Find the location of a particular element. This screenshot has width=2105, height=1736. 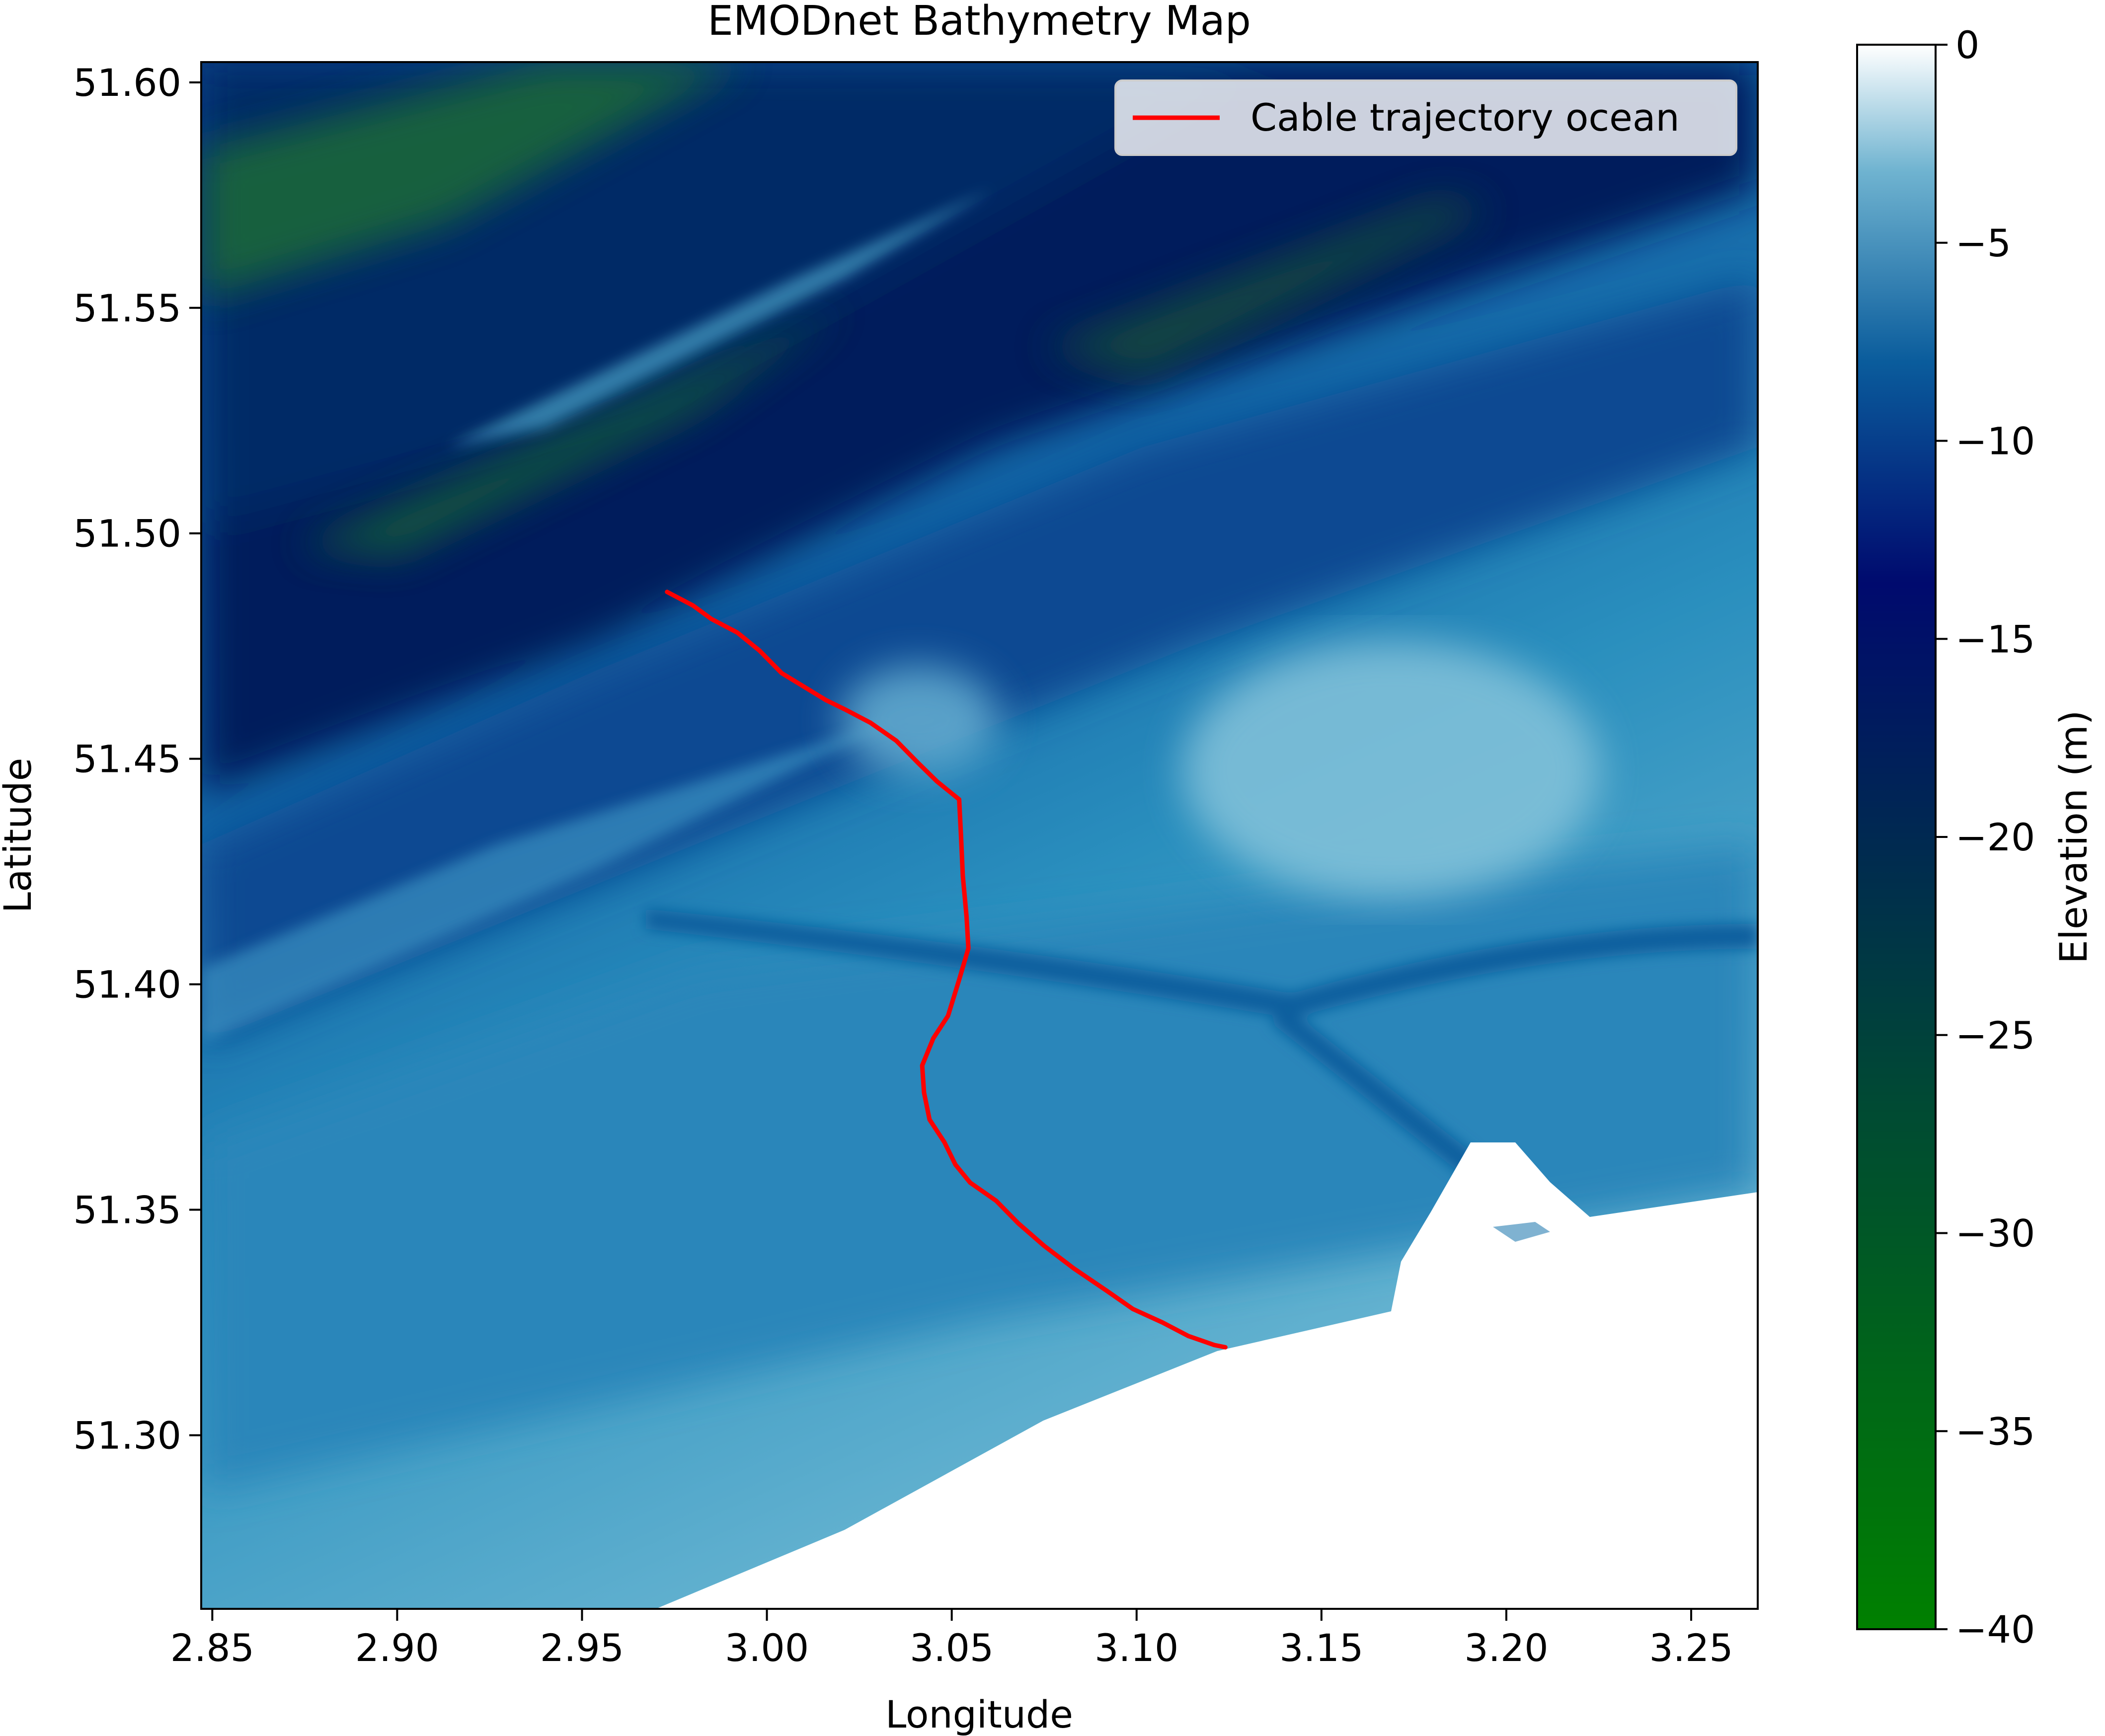

colorbar-tick-label: −30 is located at coordinates (1995, 1234).